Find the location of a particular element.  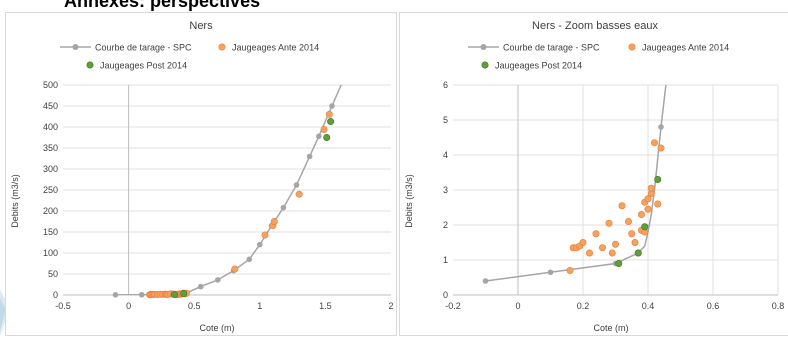

chart-title: Ners is located at coordinates (201, 26).